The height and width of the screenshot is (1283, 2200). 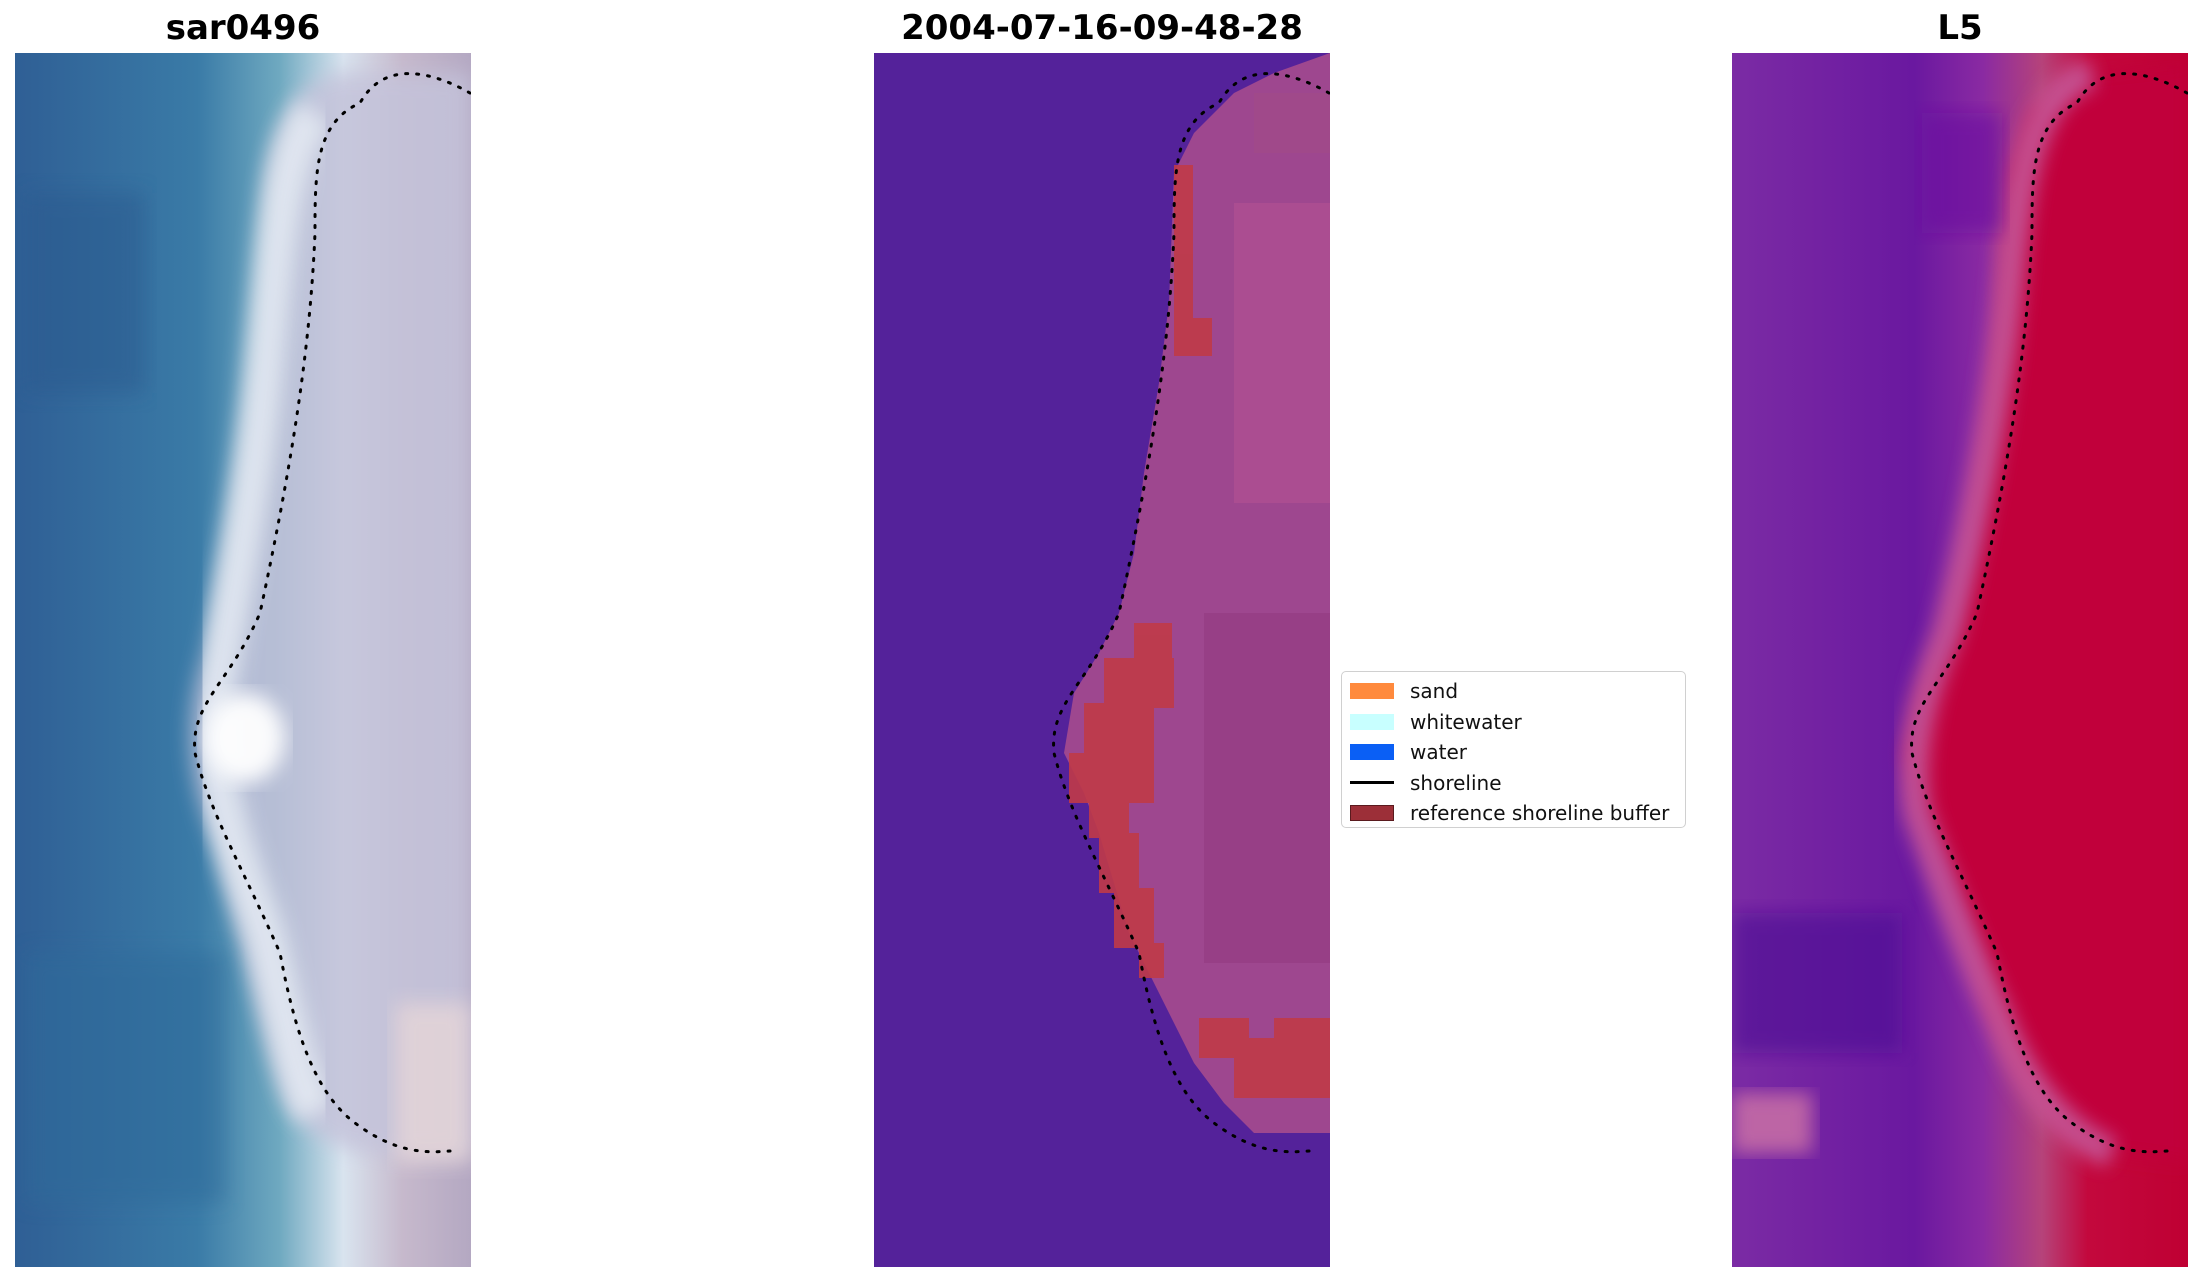 What do you see at coordinates (243, 28) in the screenshot?
I see `panel-title-rgb: sar0496` at bounding box center [243, 28].